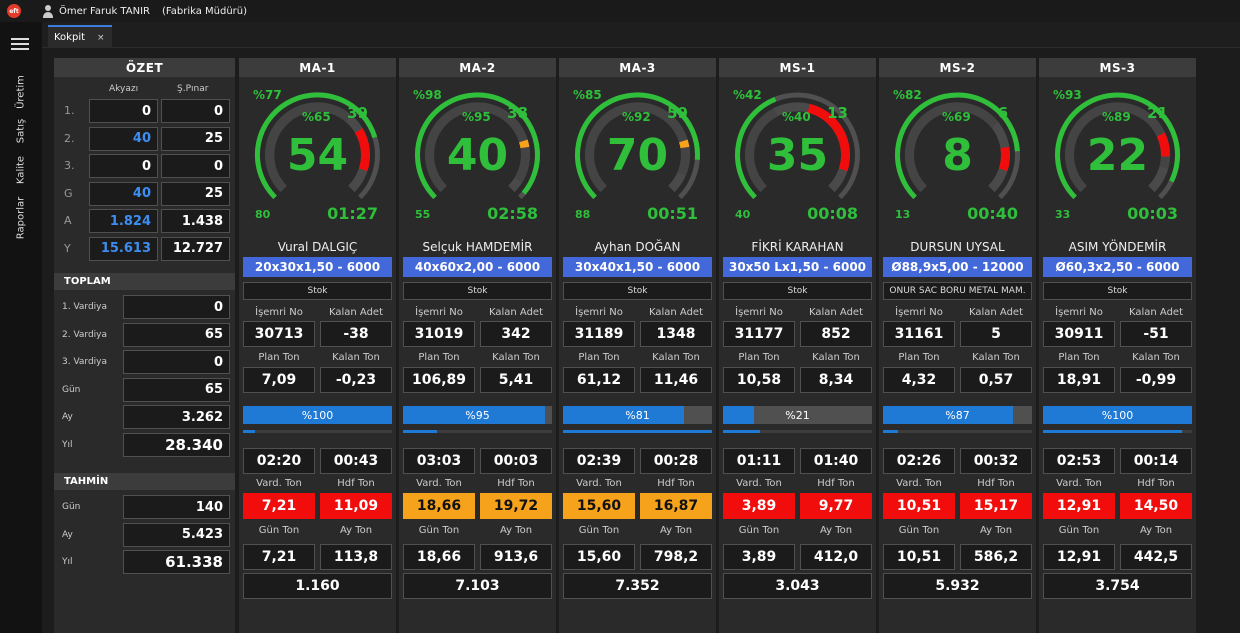 The width and height of the screenshot is (1240, 633). I want to click on tahmin-row-label: Ay, so click(67, 534).